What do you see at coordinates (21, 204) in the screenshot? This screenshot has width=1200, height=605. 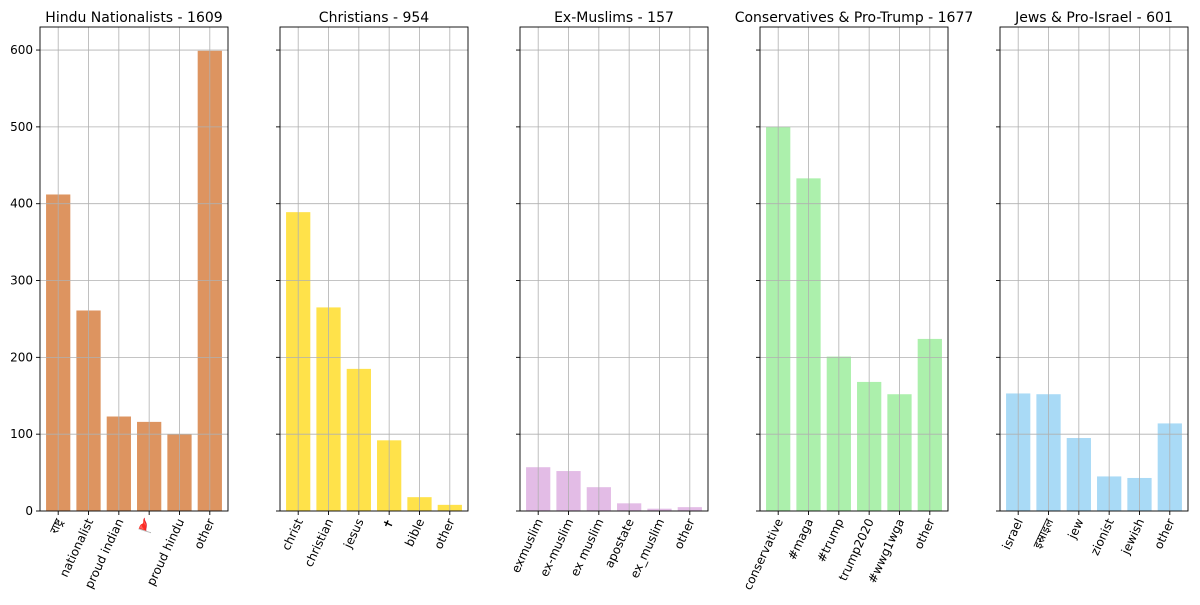 I see `y-tick-label: 400` at bounding box center [21, 204].